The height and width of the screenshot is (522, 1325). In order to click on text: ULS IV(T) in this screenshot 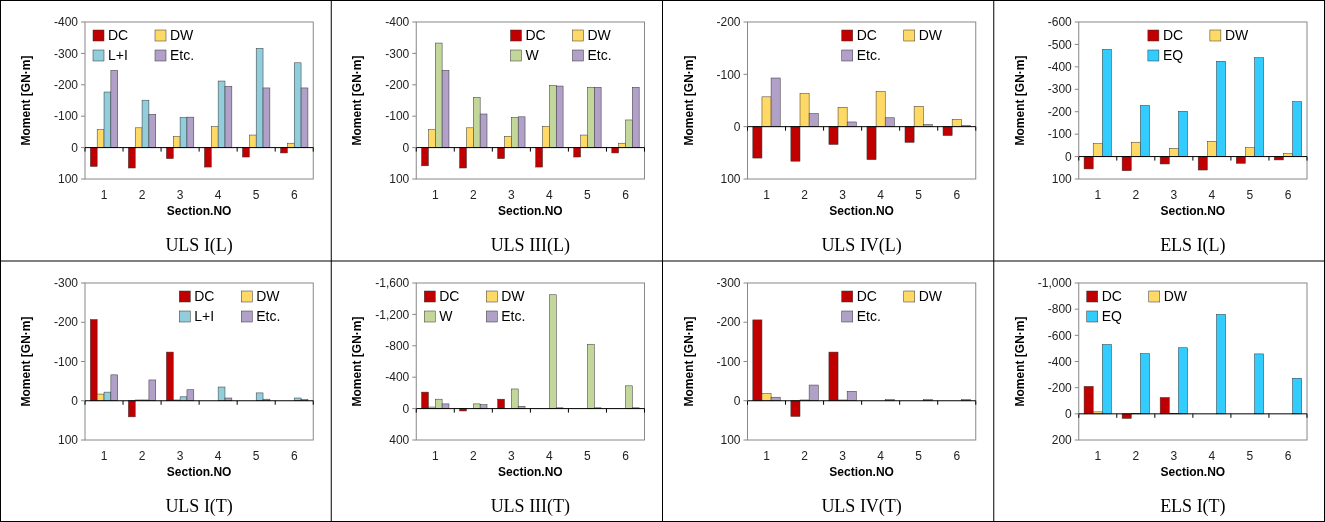, I will do `click(861, 506)`.